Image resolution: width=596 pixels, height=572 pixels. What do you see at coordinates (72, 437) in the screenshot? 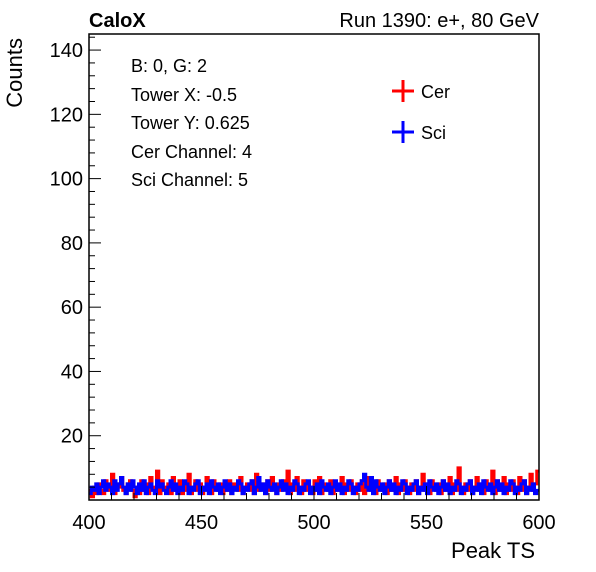
I see `y-tick-label: 20` at bounding box center [72, 437].